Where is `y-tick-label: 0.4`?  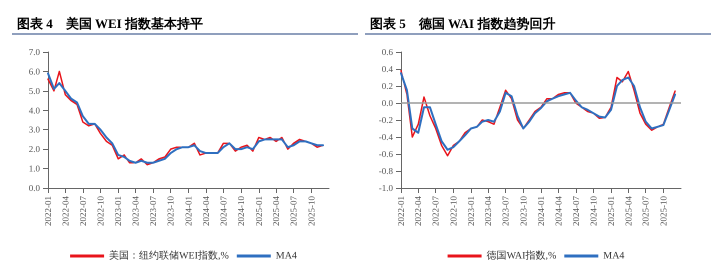 y-tick-label: 0.4 is located at coordinates (388, 69).